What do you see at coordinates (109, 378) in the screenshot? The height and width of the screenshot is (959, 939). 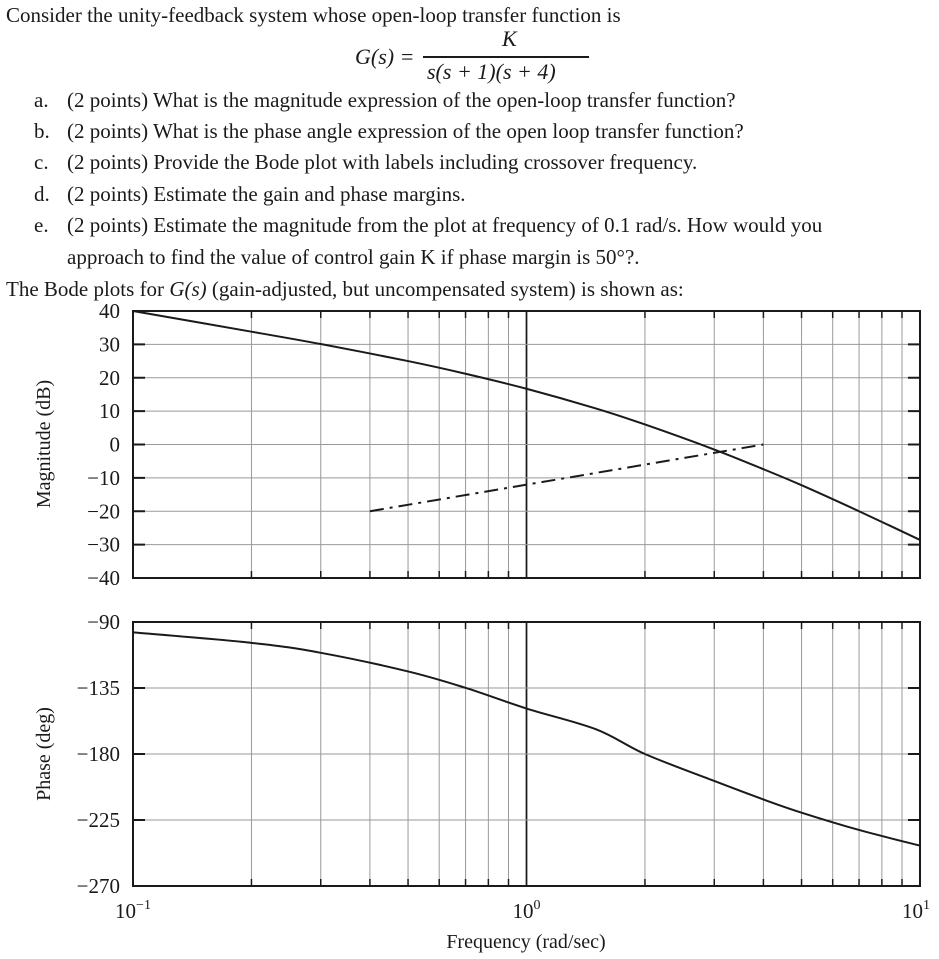 I see `y-tick-label: 20` at bounding box center [109, 378].